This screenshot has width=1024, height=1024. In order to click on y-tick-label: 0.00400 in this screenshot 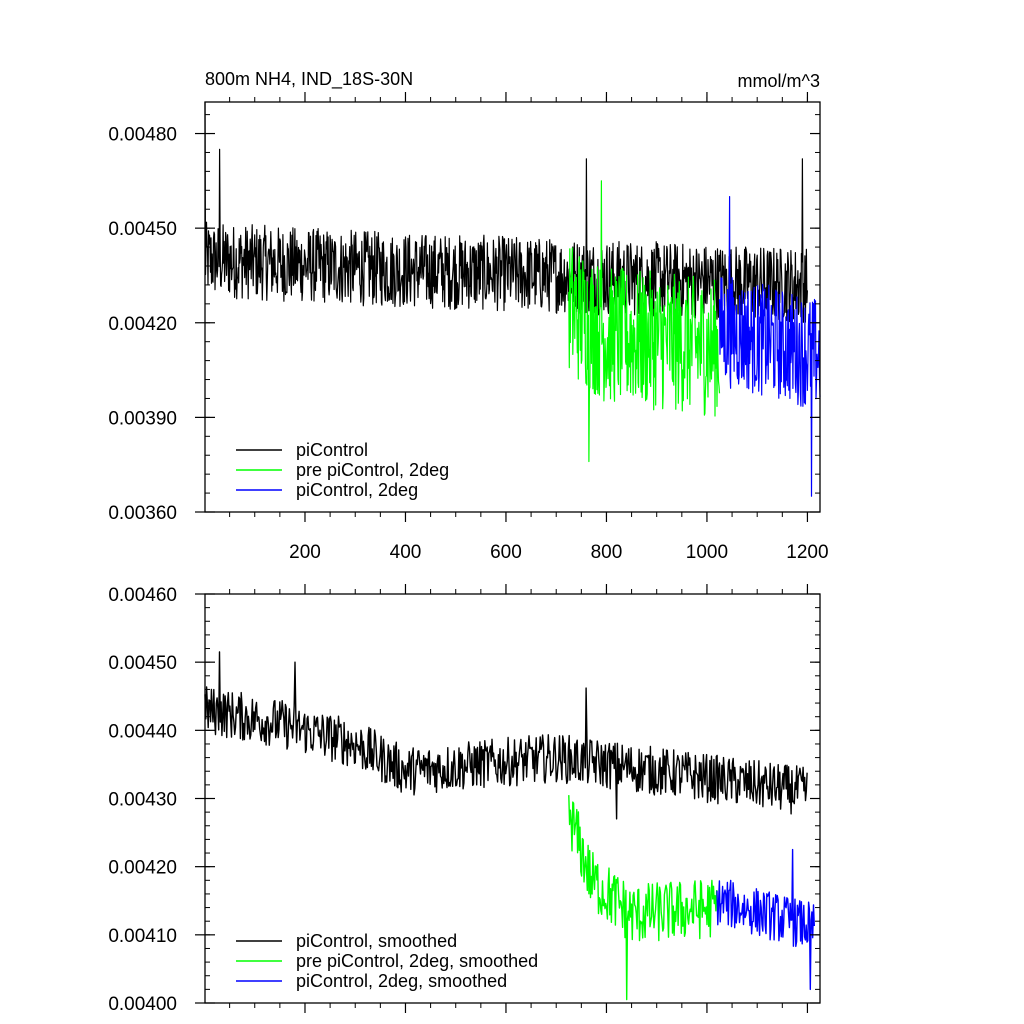, I will do `click(142, 1004)`.